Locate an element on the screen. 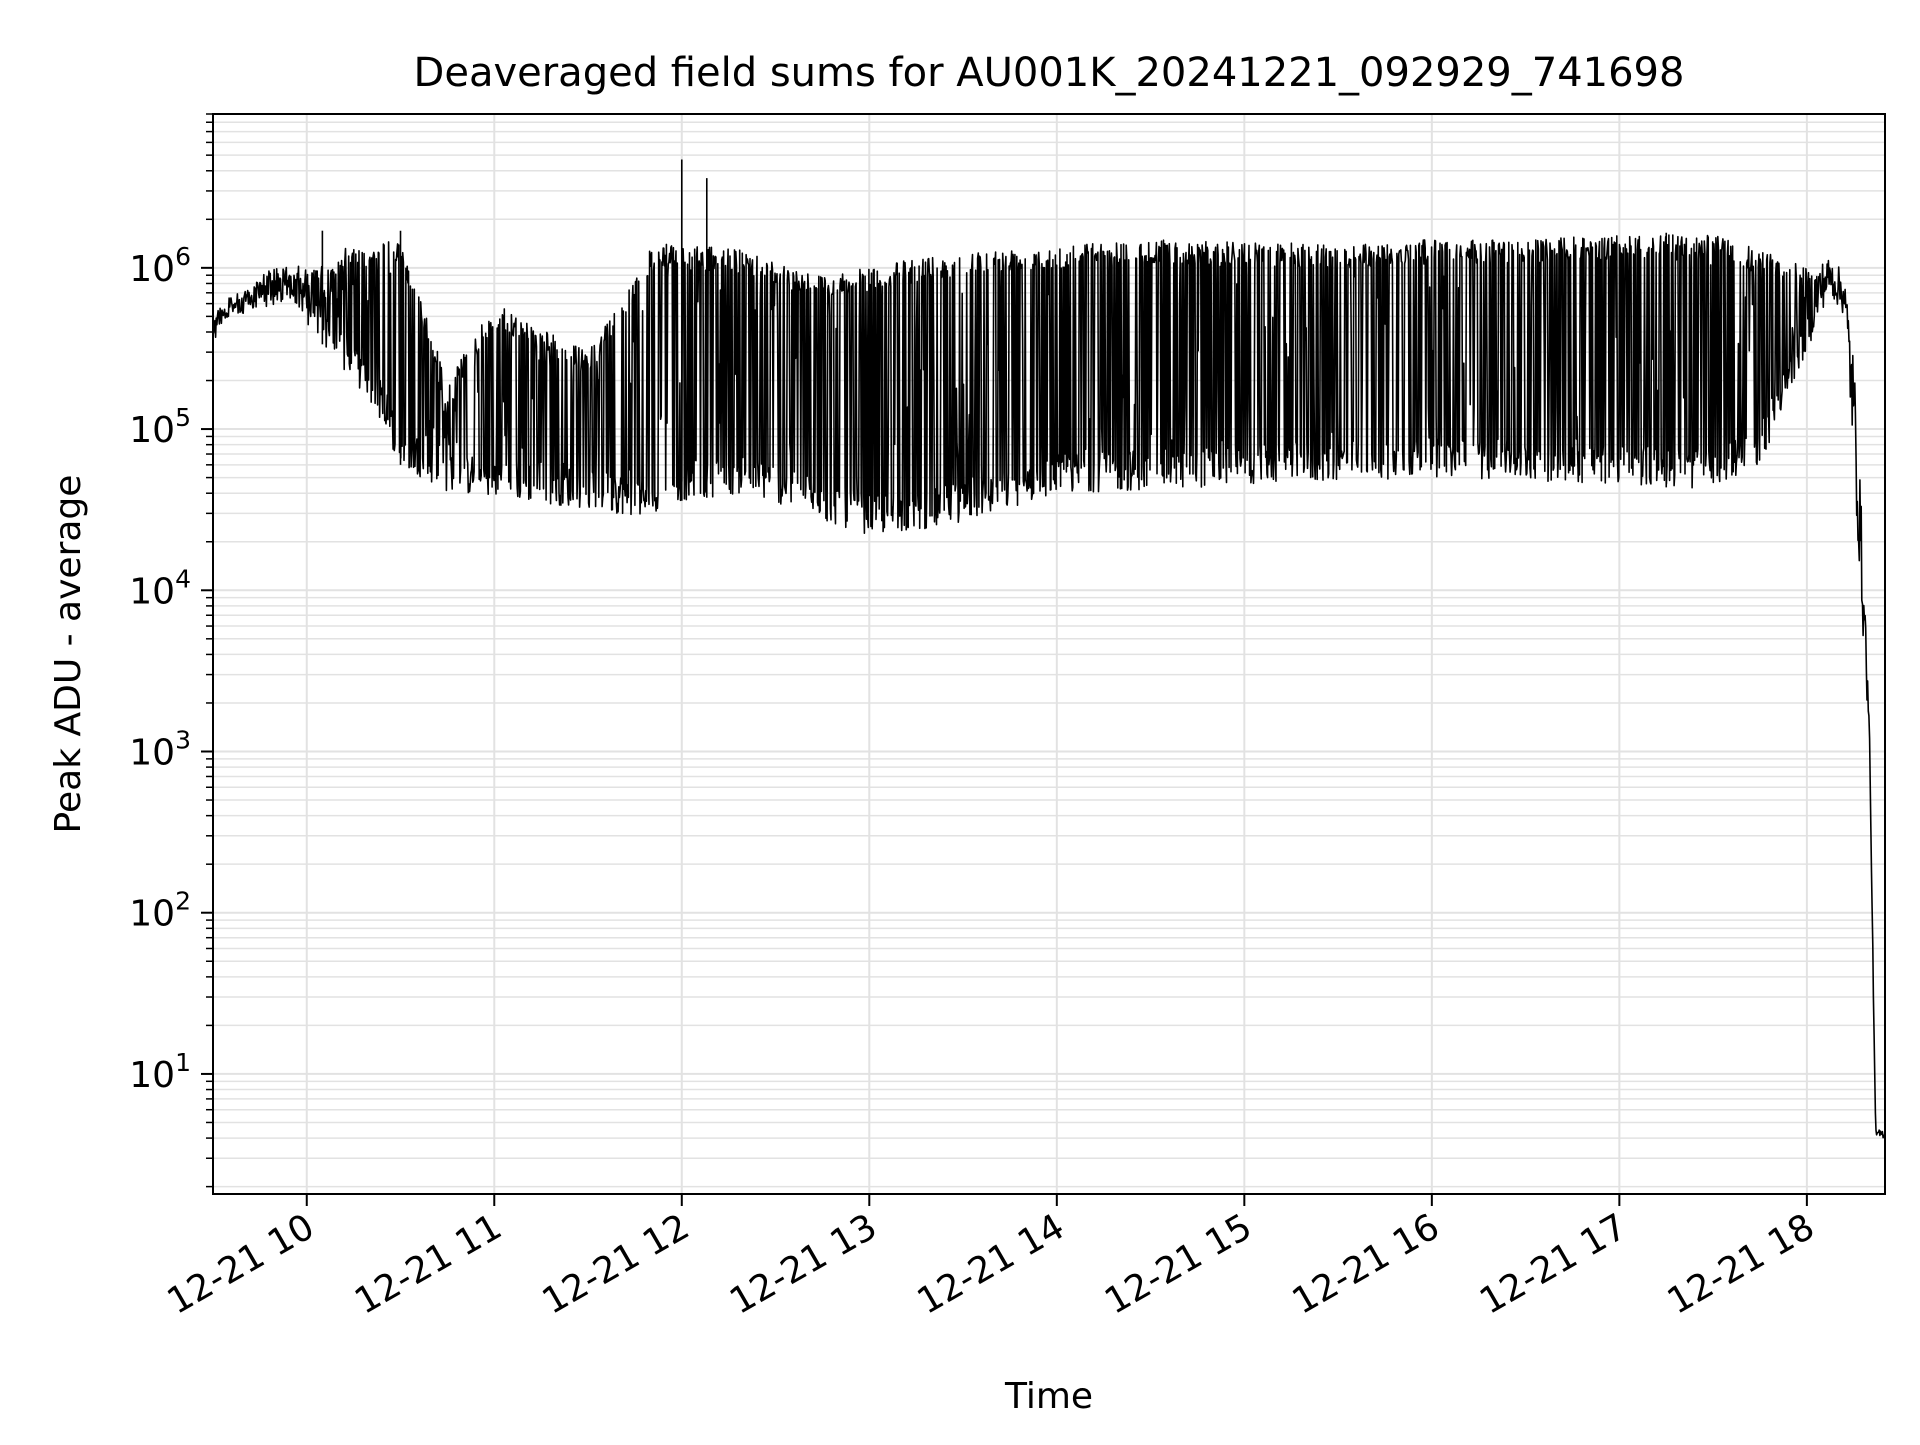 The height and width of the screenshot is (1445, 1920). y-axis-label: Peak ADU - average is located at coordinates (68, 654).